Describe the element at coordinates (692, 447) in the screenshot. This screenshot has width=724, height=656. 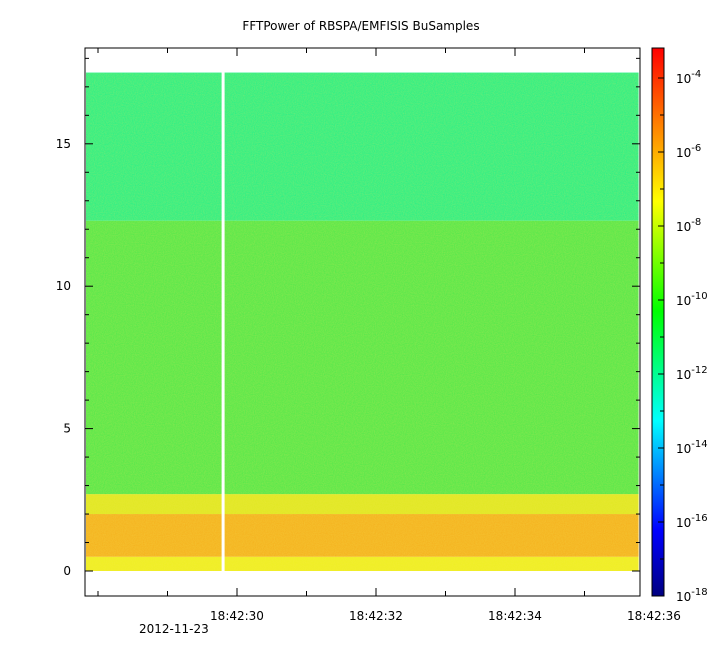
I see `colorbar-tick-label: 10⁻¹⁴` at that location.